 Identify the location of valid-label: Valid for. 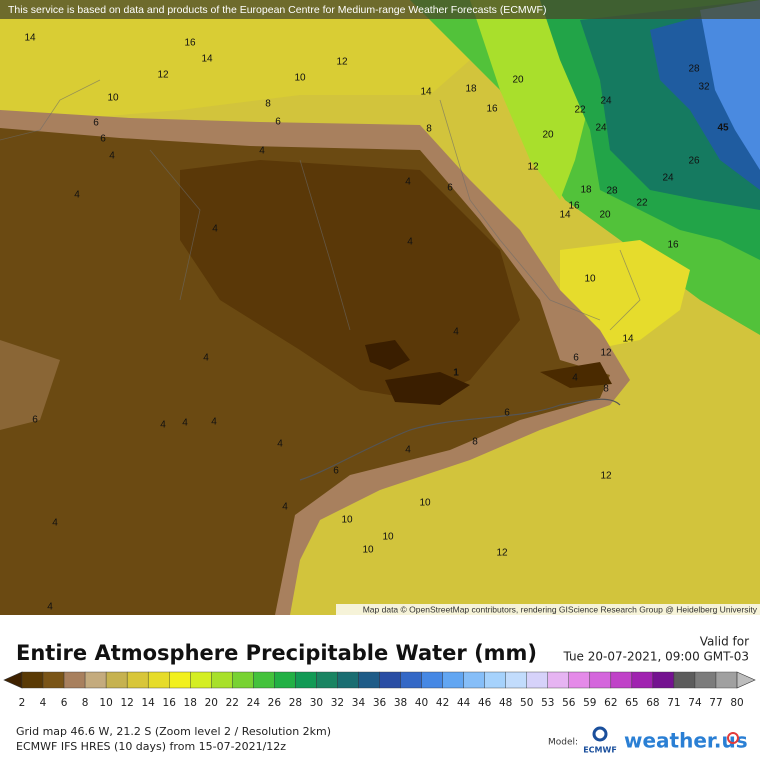
(724, 642).